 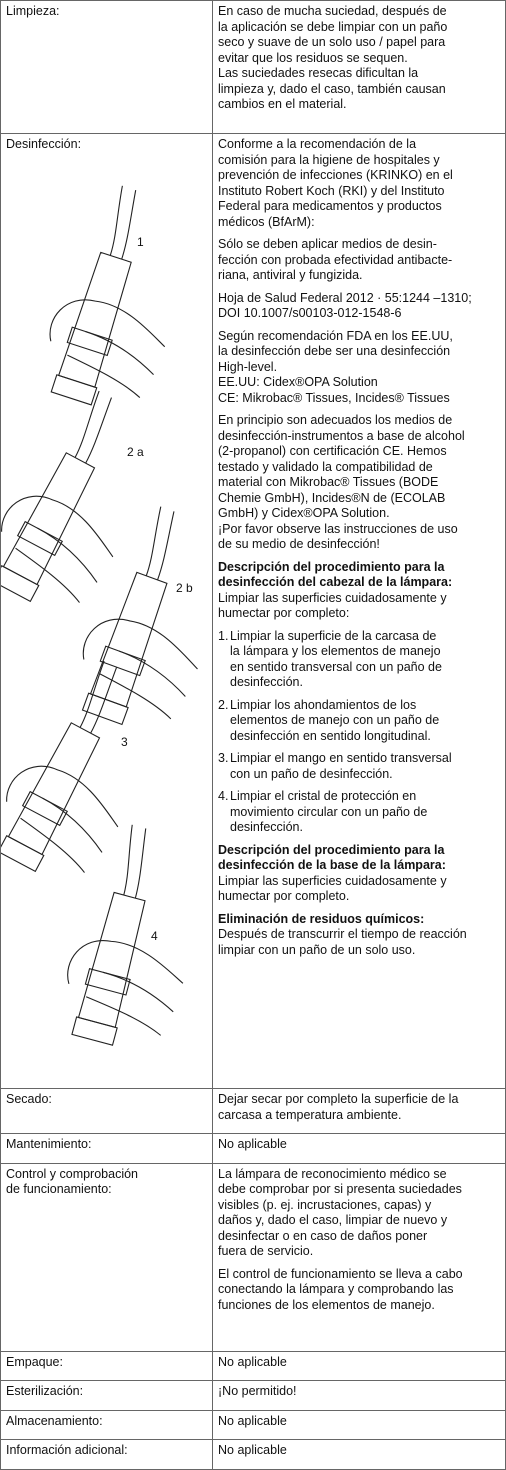 I want to click on text-line: cambios en el material., so click(x=282, y=104).